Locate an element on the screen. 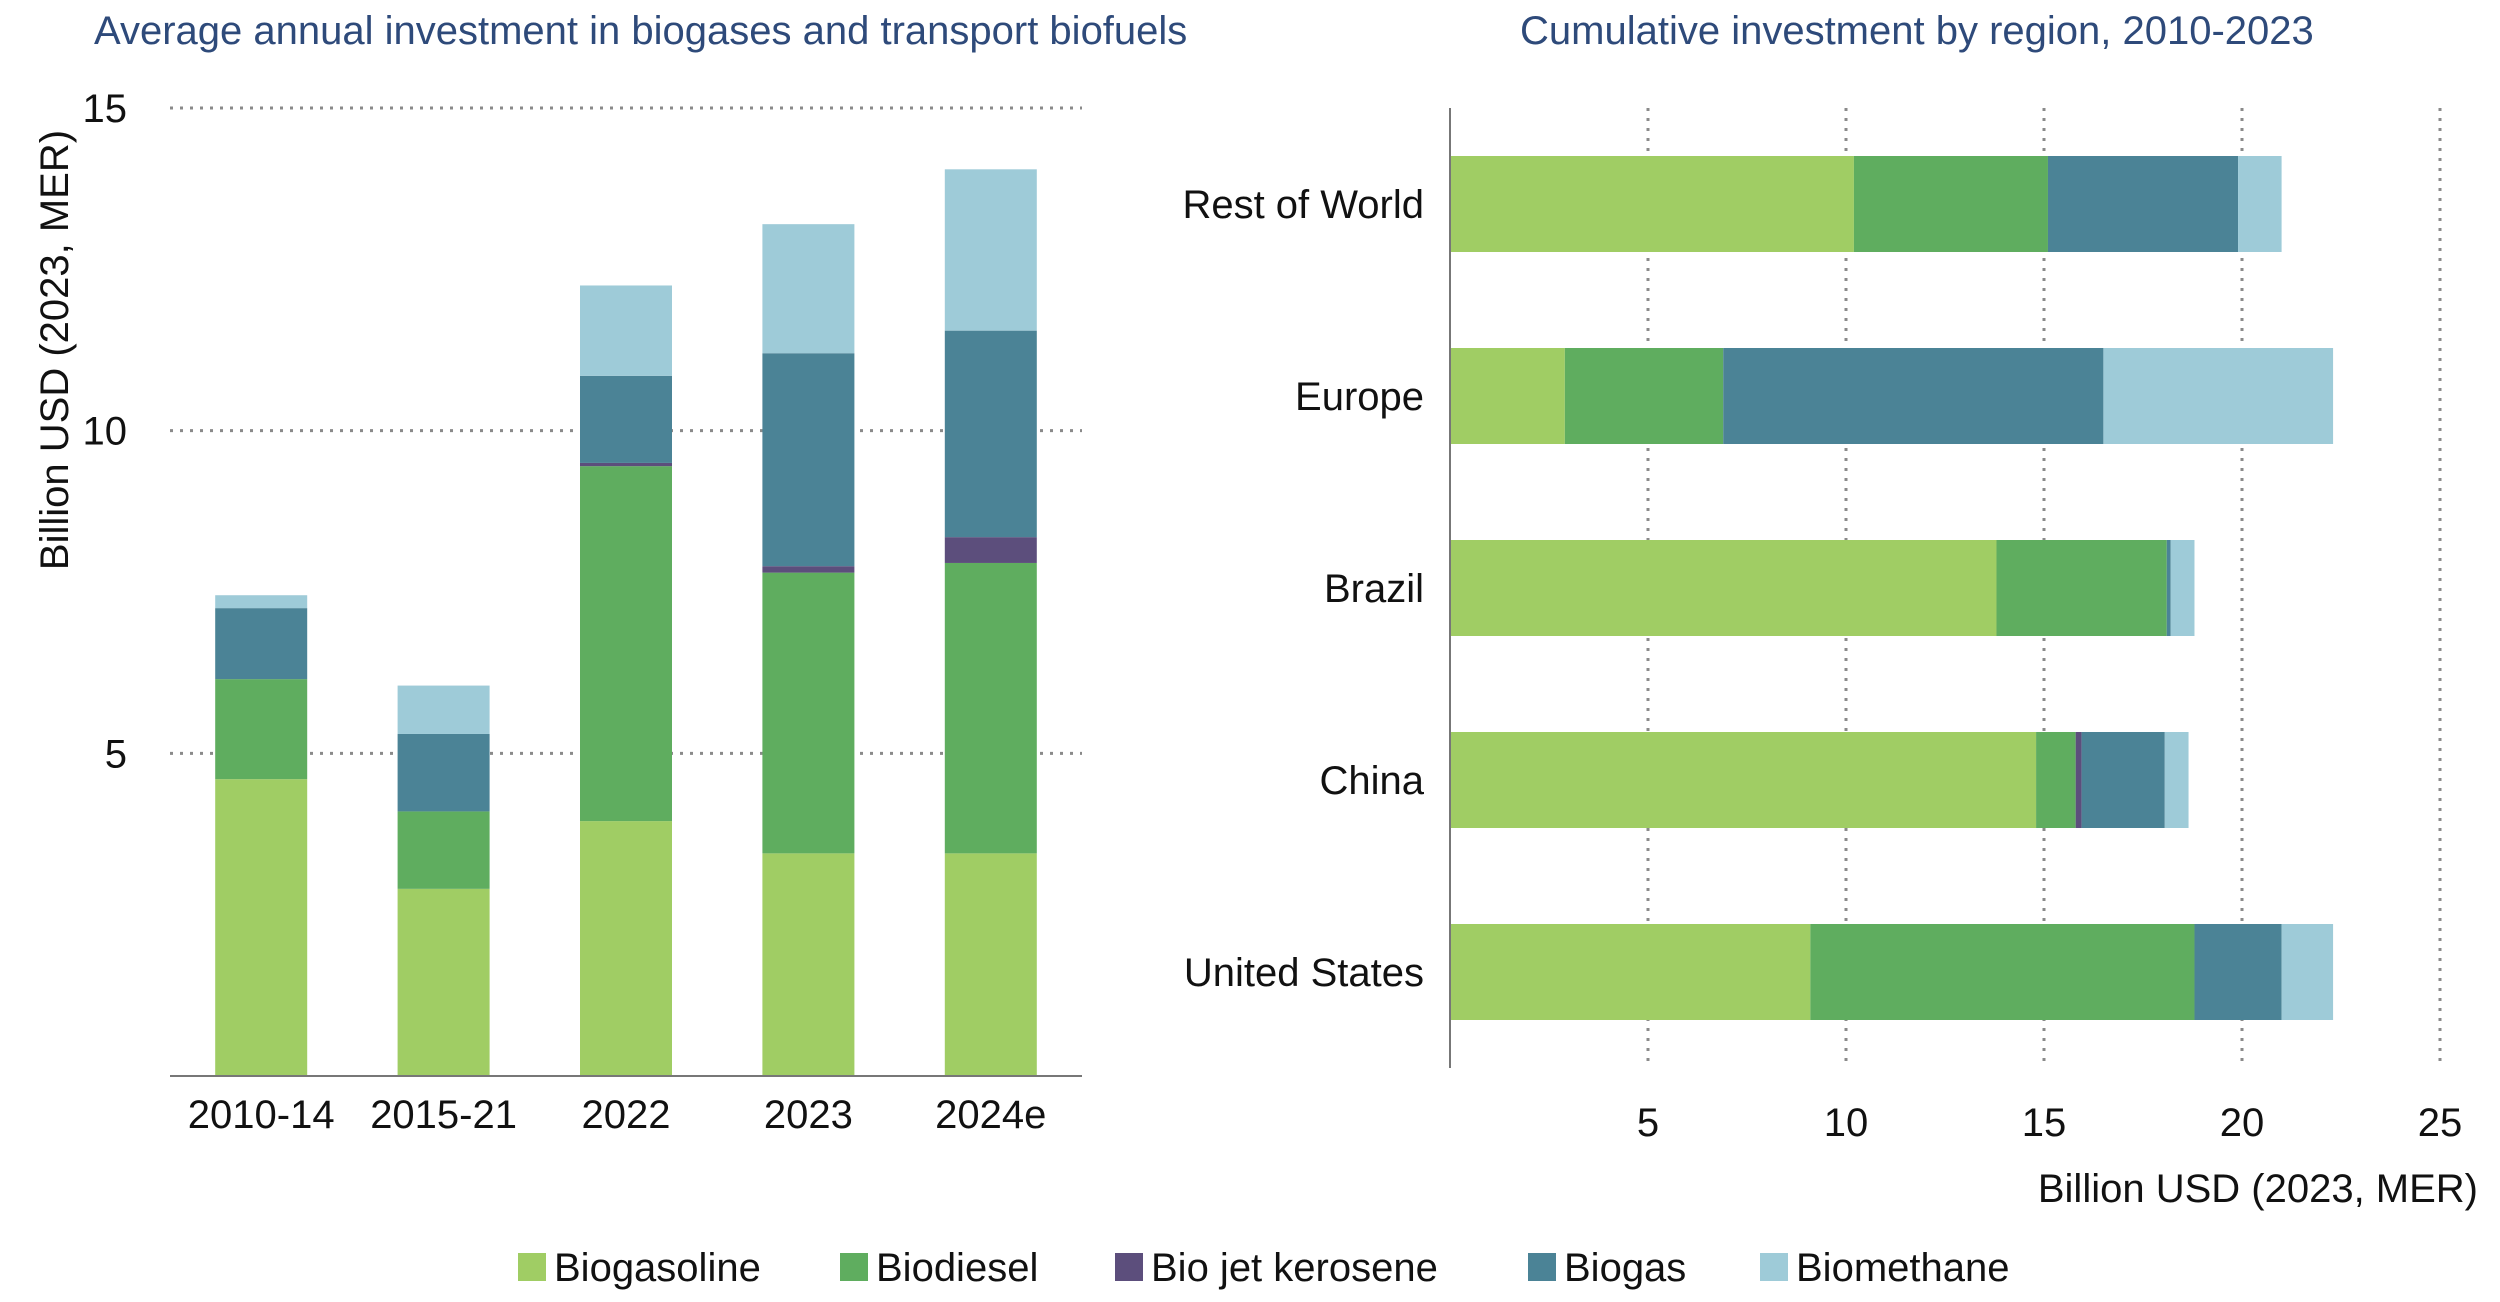 The image size is (2500, 1302). right-bar-group-united-states is located at coordinates (1892, 972).